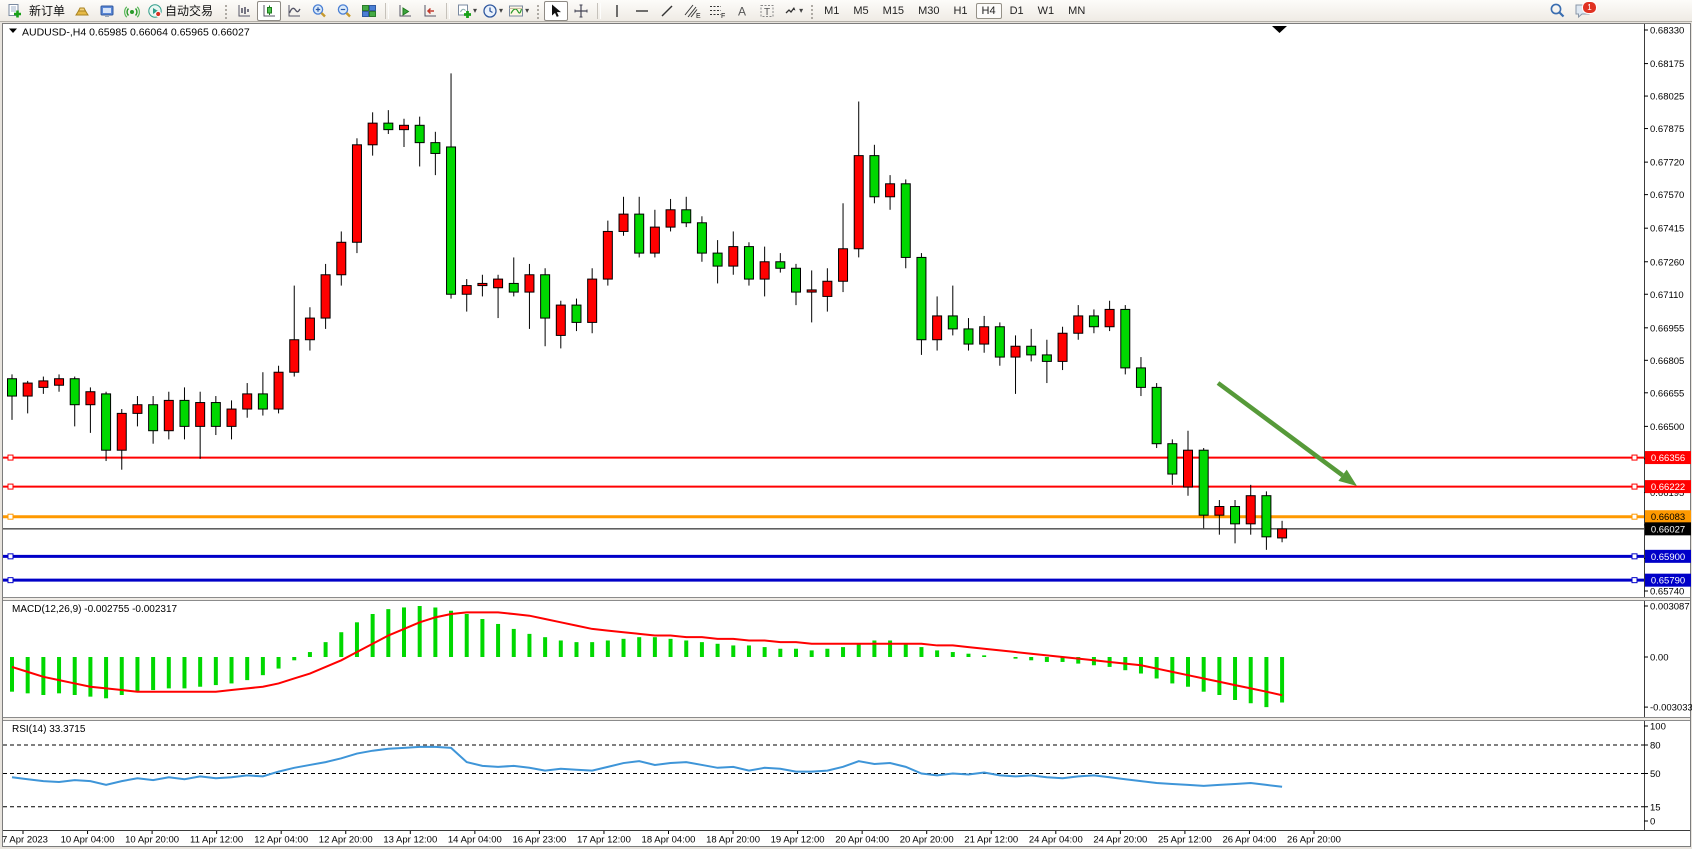 Image resolution: width=1692 pixels, height=849 pixels. Describe the element at coordinates (1557, 10) in the screenshot. I see `search-icon` at that location.